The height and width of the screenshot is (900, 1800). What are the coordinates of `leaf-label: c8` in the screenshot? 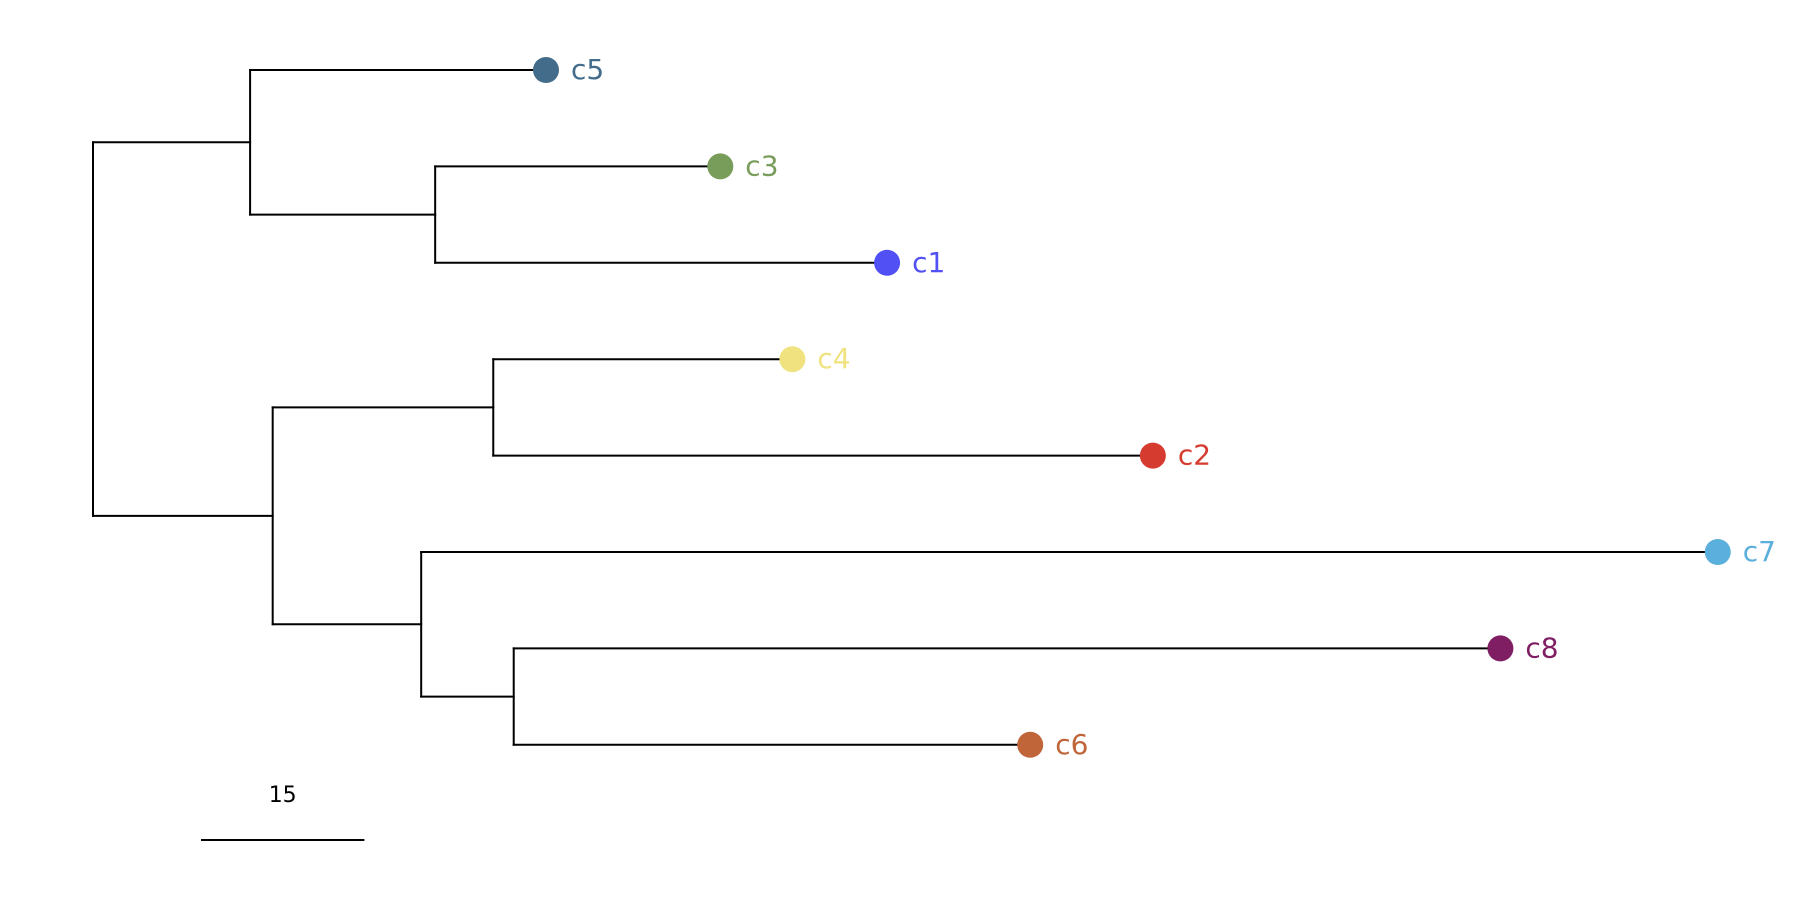 It's located at (1541, 647).